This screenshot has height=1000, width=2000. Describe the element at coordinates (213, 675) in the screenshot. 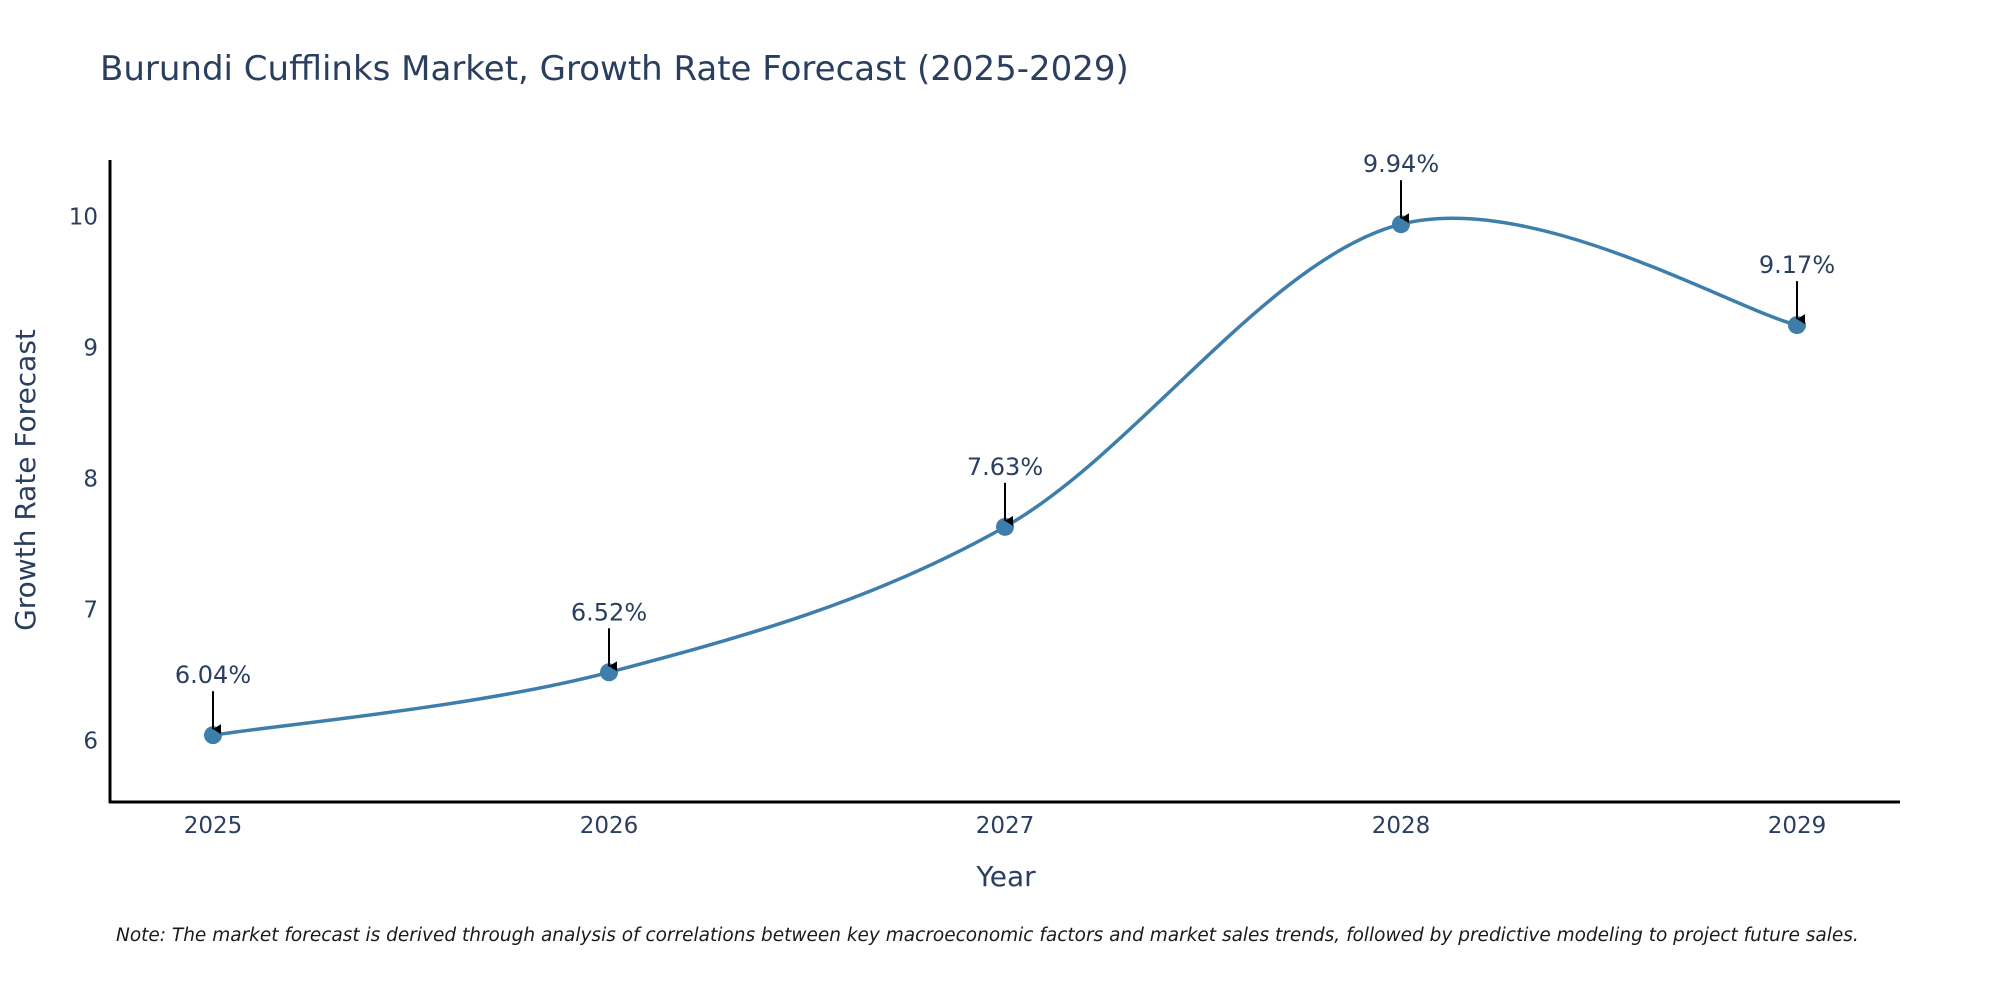

I see `data-label: 6.04%` at that location.